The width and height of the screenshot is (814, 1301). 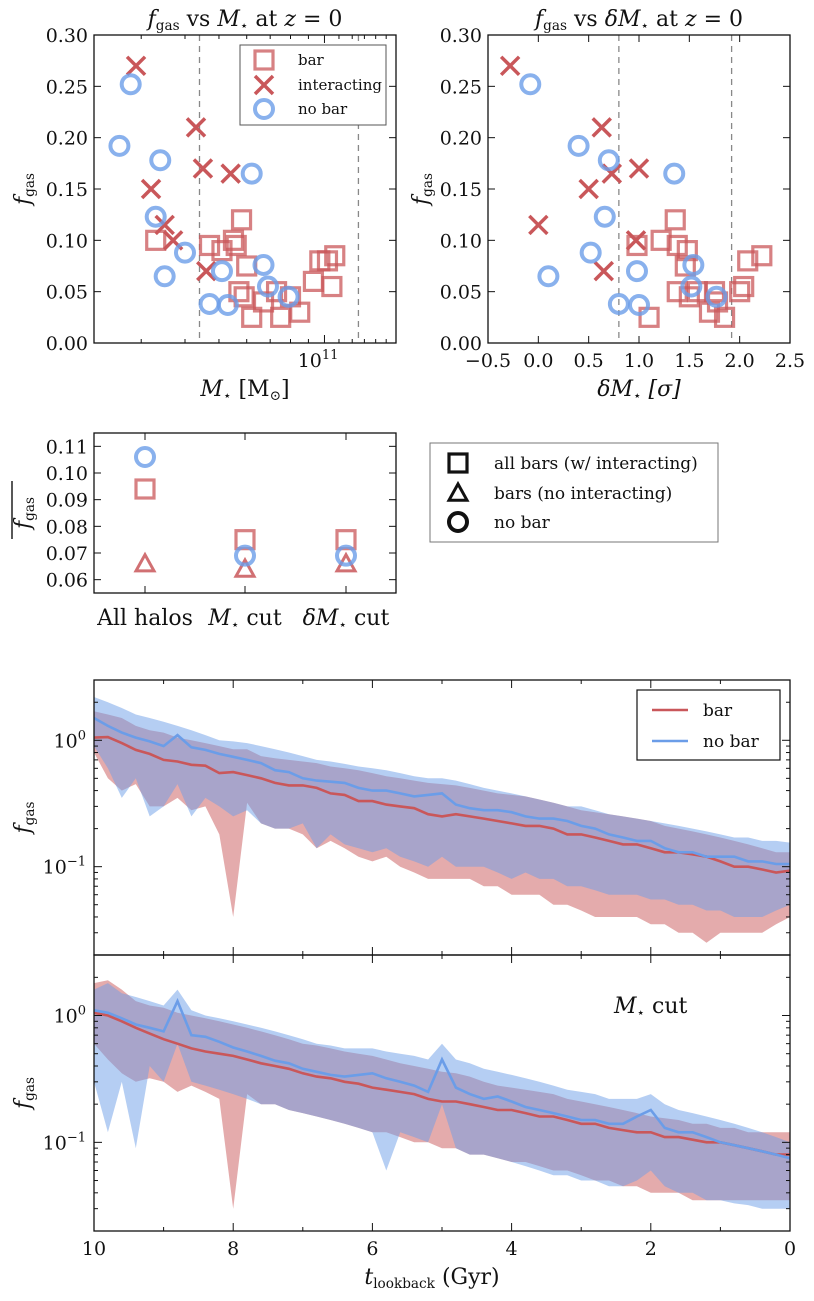 I want to click on median-line-no-bar, so click(x=442, y=1078).